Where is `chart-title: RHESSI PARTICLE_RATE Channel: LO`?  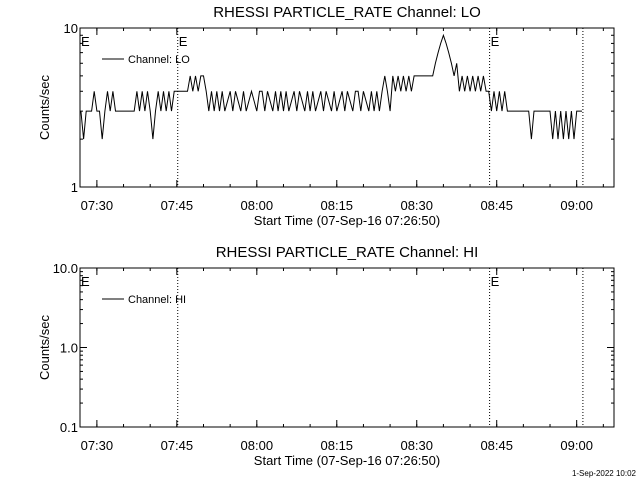
chart-title: RHESSI PARTICLE_RATE Channel: LO is located at coordinates (347, 12).